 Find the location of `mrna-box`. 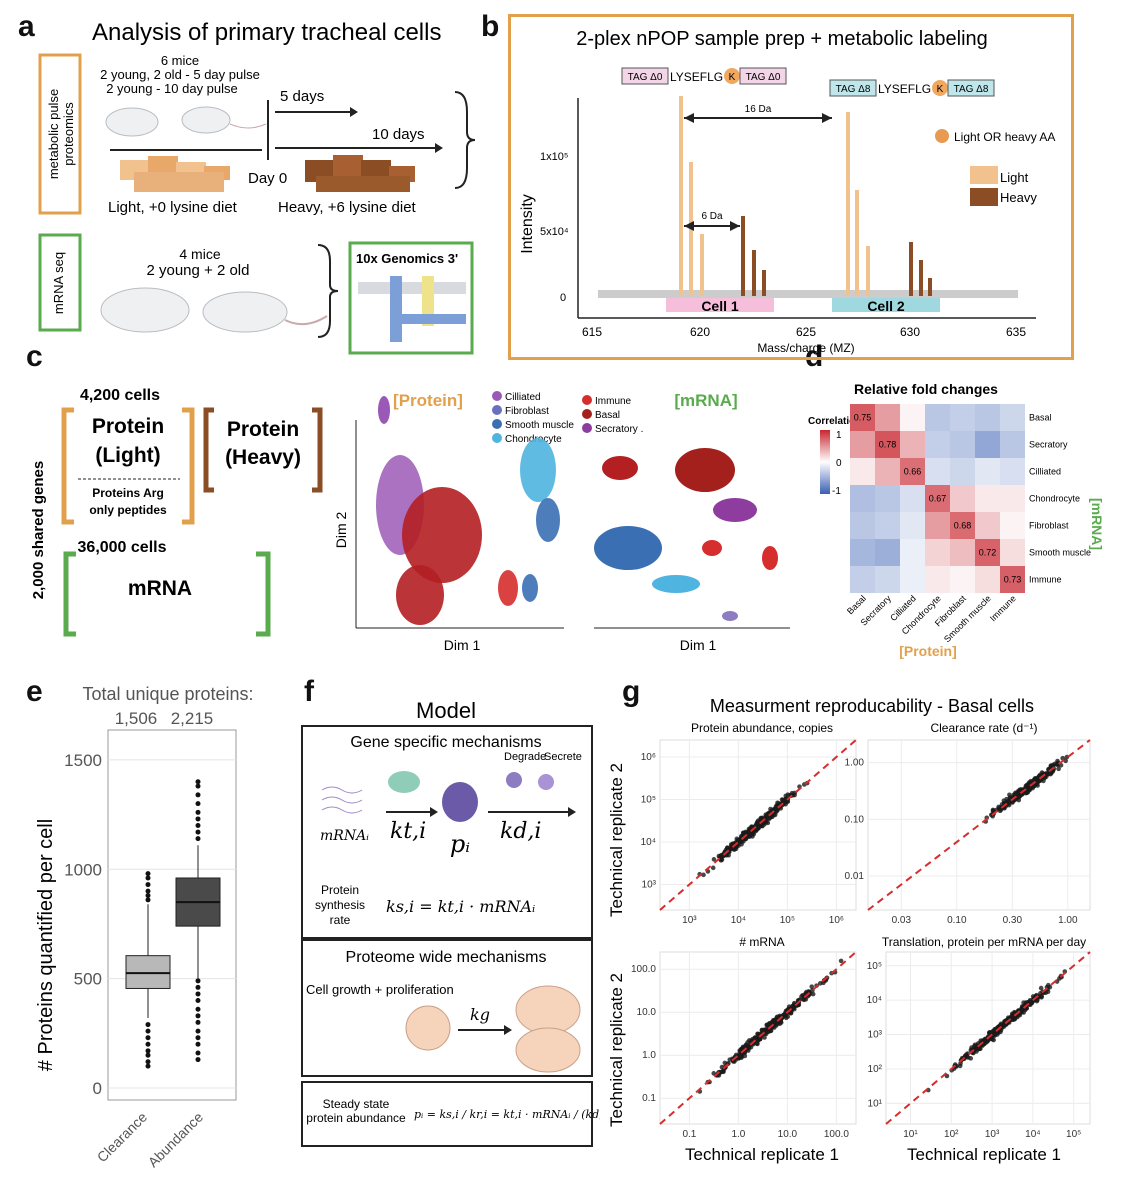

mrna-box is located at coordinates (60, 282).